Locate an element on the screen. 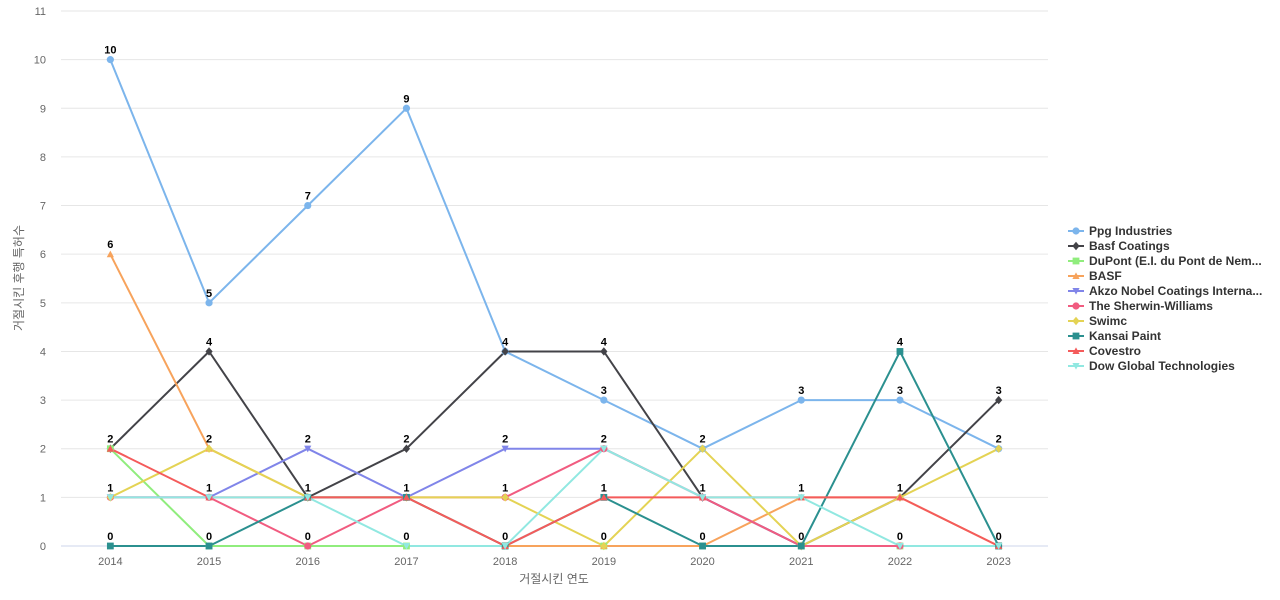  legend-label: Dow Global Technologies is located at coordinates (1162, 366).